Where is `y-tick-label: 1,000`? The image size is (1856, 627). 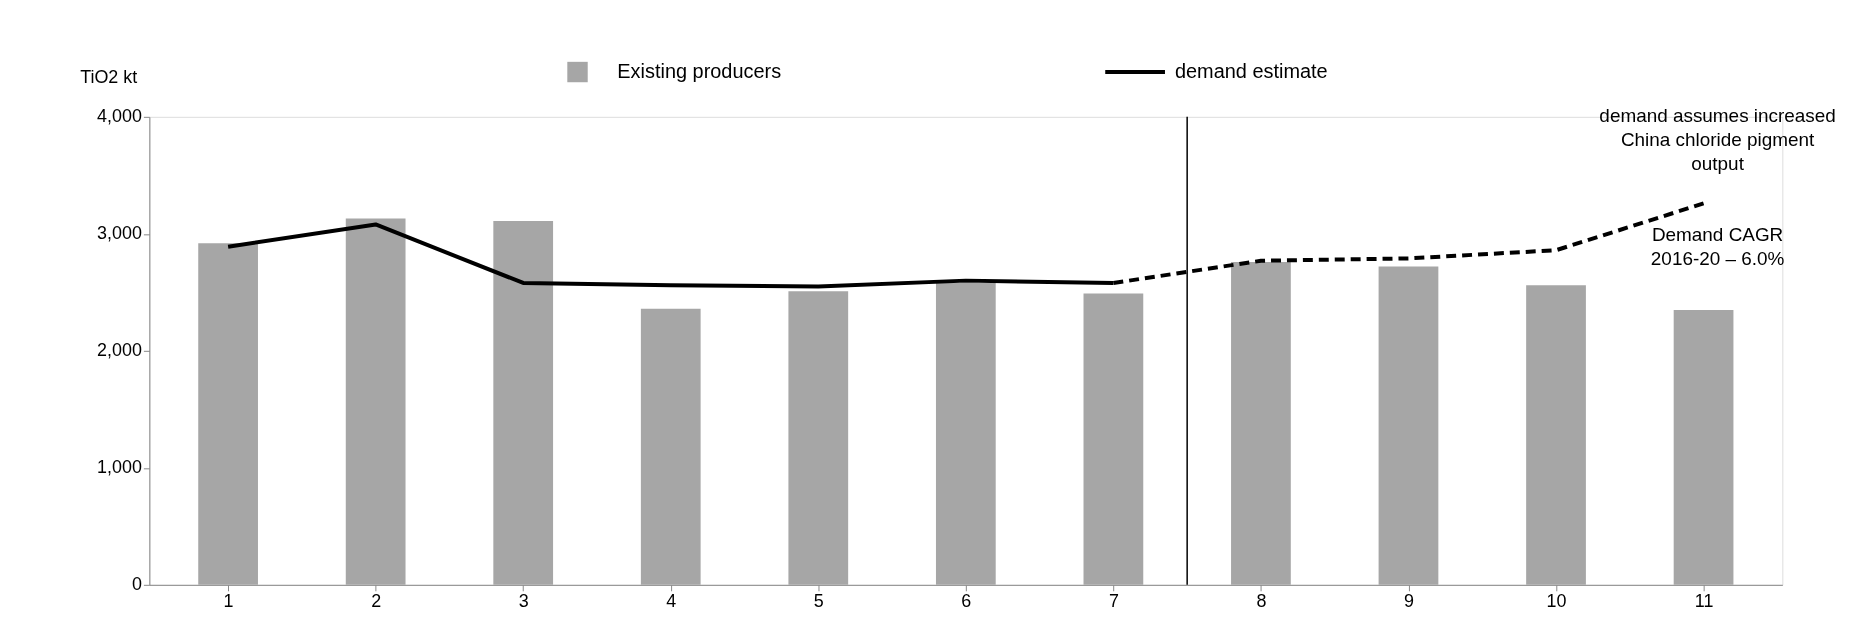 y-tick-label: 1,000 is located at coordinates (119, 467).